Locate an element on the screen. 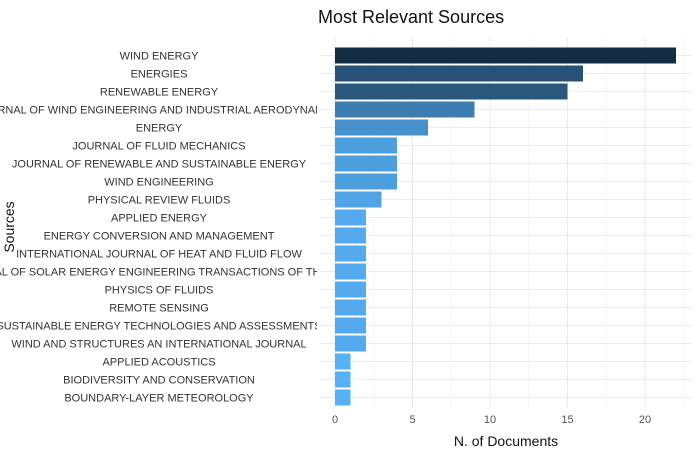  x-axis-title: N. of Documents is located at coordinates (506, 441).